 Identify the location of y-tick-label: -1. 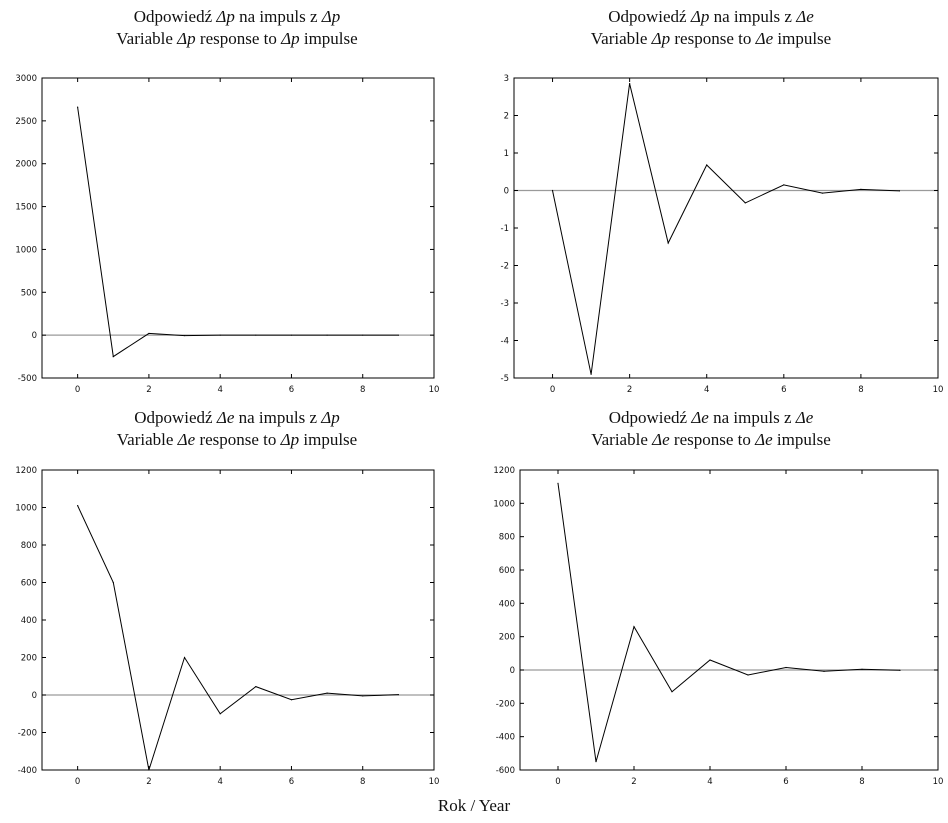
(505, 229).